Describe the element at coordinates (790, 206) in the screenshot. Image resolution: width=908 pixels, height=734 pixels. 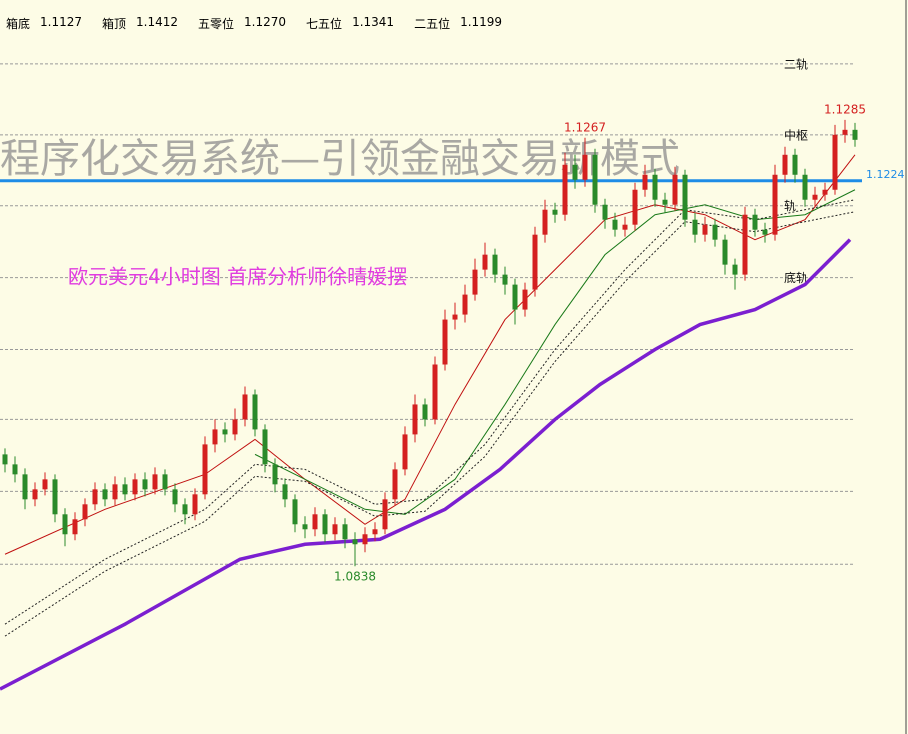
I see `level-label: 轨` at that location.